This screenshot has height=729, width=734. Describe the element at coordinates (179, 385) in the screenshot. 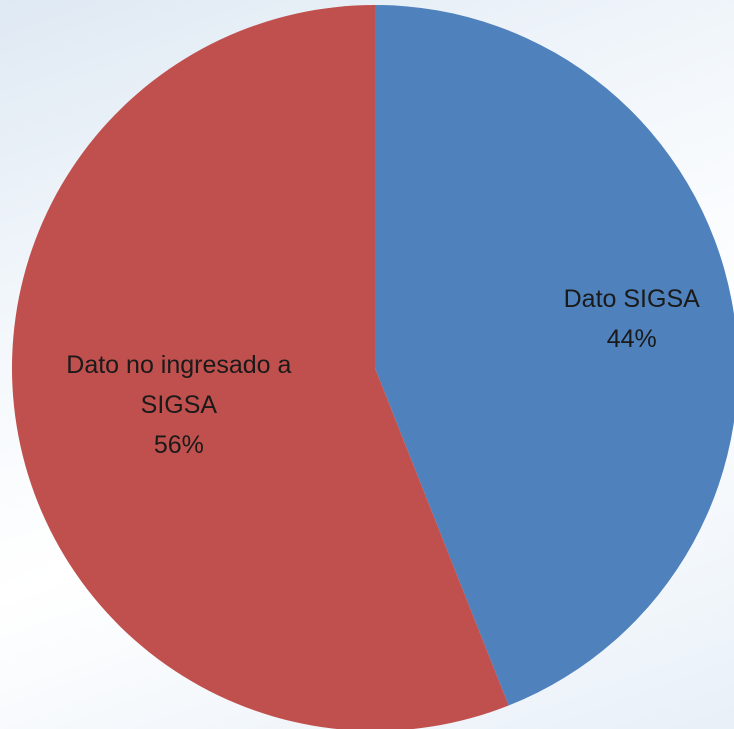

I see `slice-category: Dato no ingresado a SIGSA` at that location.